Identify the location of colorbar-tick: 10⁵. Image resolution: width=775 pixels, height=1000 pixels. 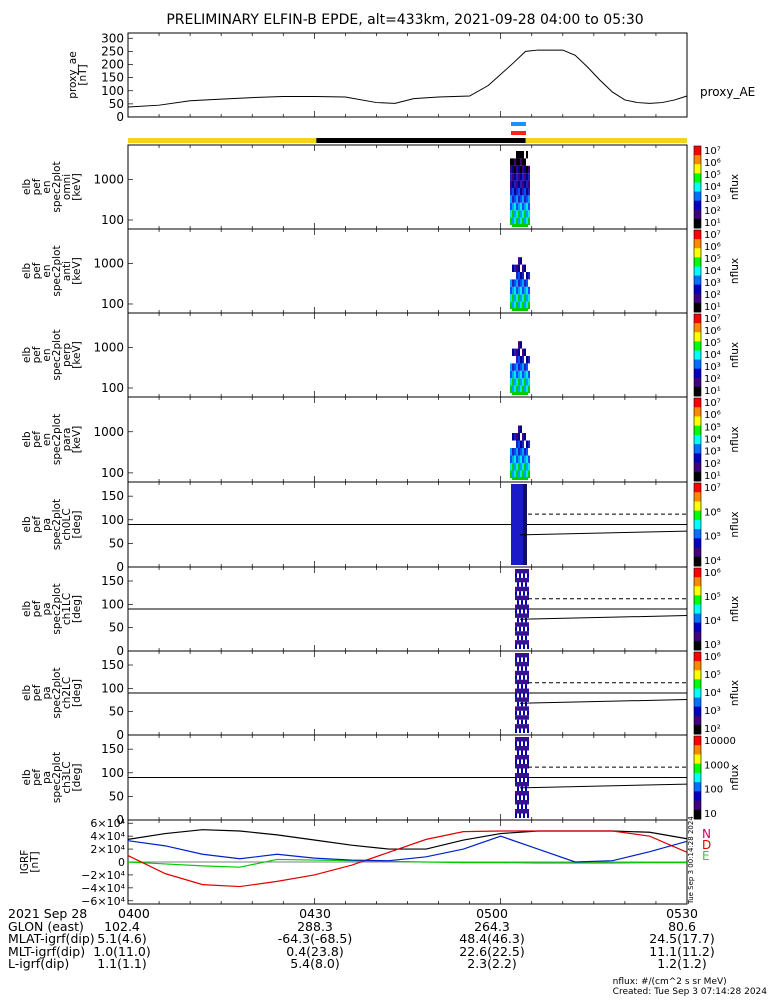
(712, 175).